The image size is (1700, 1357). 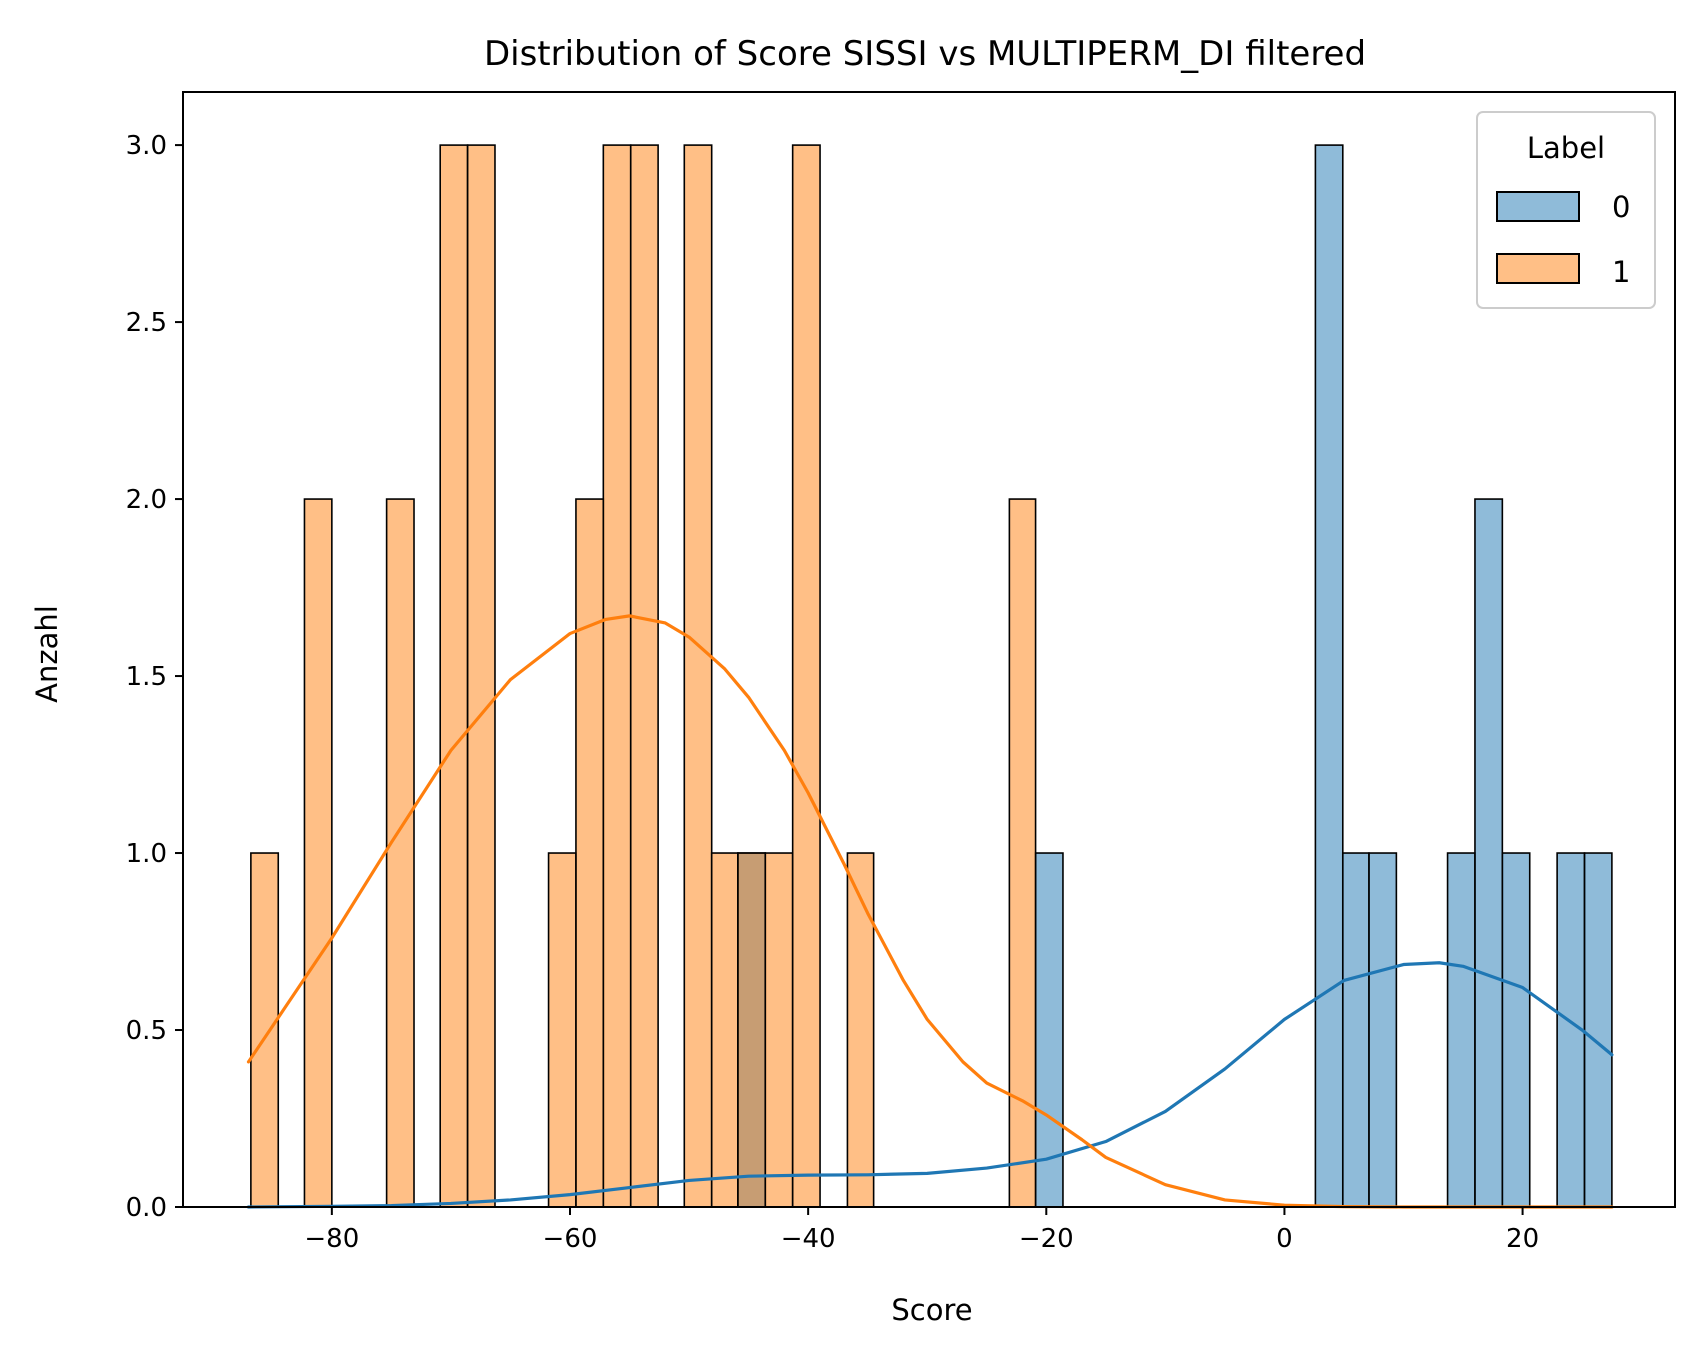 I want to click on y-tick-label: 0.5, so click(x=146, y=1031).